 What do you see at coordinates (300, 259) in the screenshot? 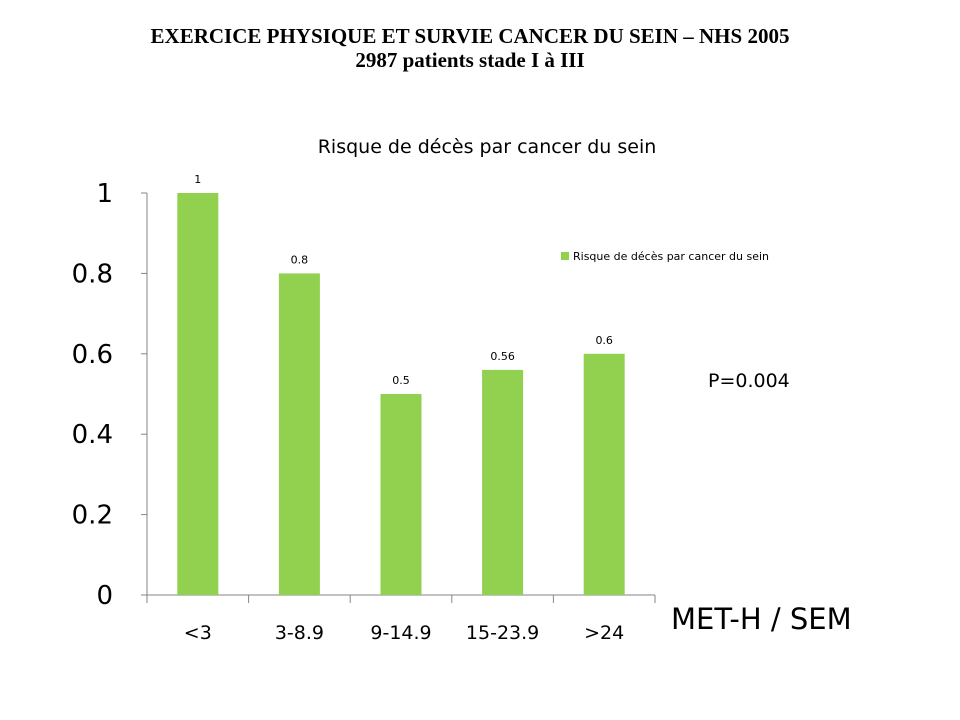
I see `data-label: 0.8` at bounding box center [300, 259].